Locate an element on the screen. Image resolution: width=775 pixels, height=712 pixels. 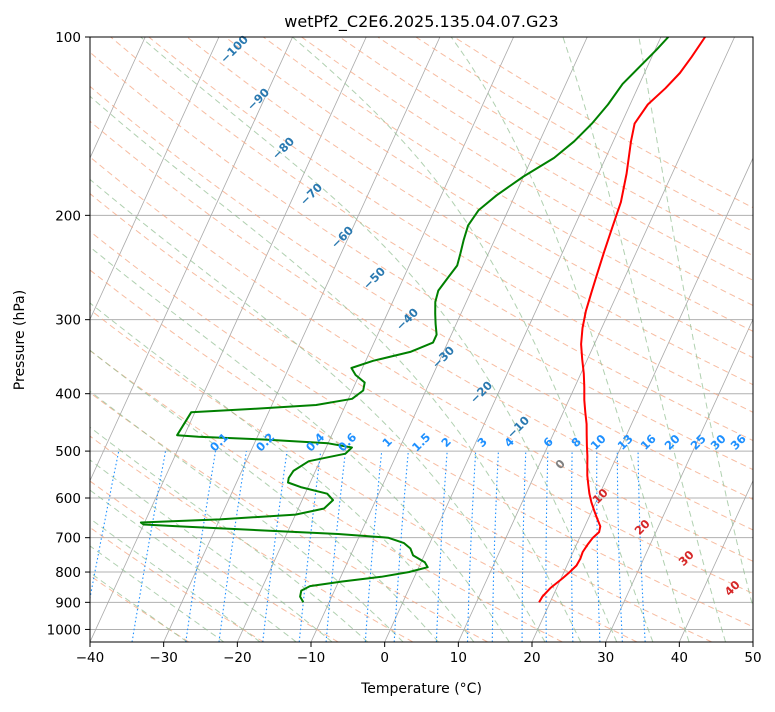
y-tick-label: 600 is located at coordinates (68, 499).